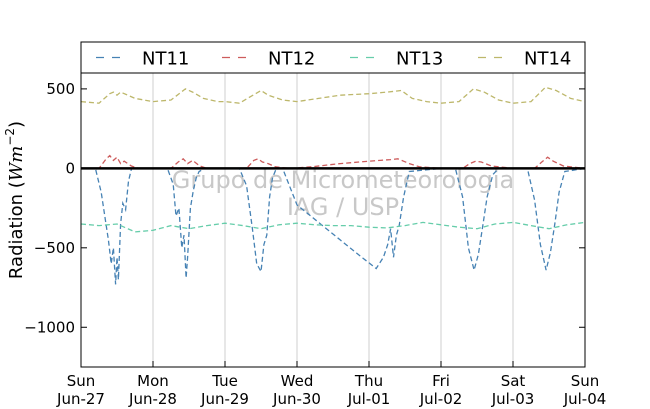  What do you see at coordinates (224, 381) in the screenshot?
I see `x-tick-day: Tue` at bounding box center [224, 381].